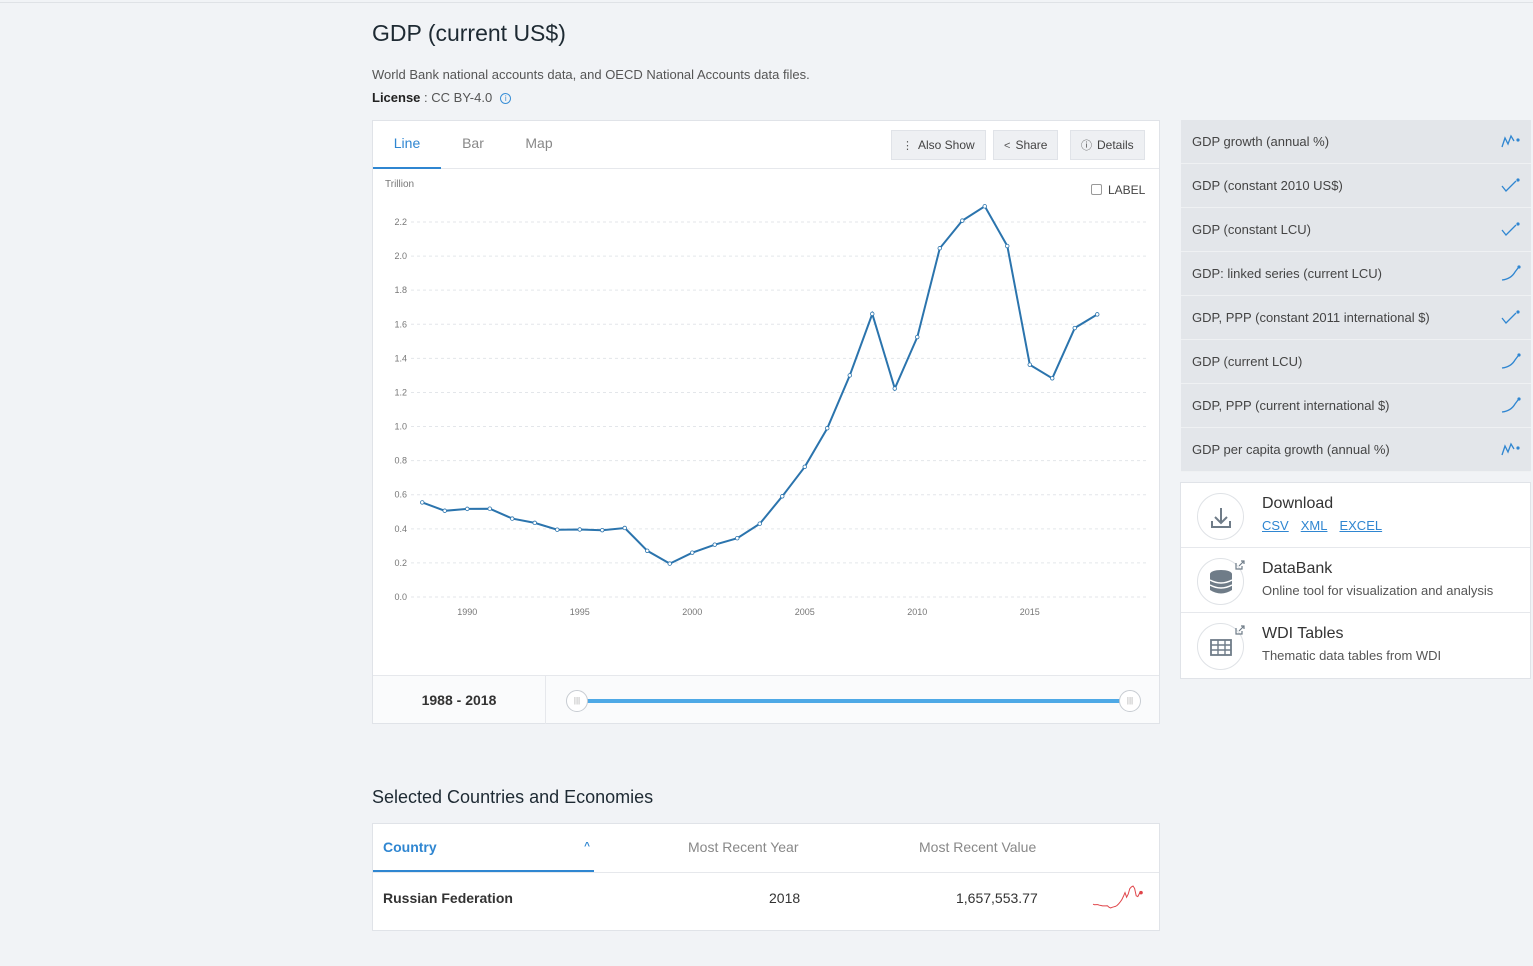 This screenshot has height=966, width=1533. I want to click on tab-bar: Bar, so click(473, 143).